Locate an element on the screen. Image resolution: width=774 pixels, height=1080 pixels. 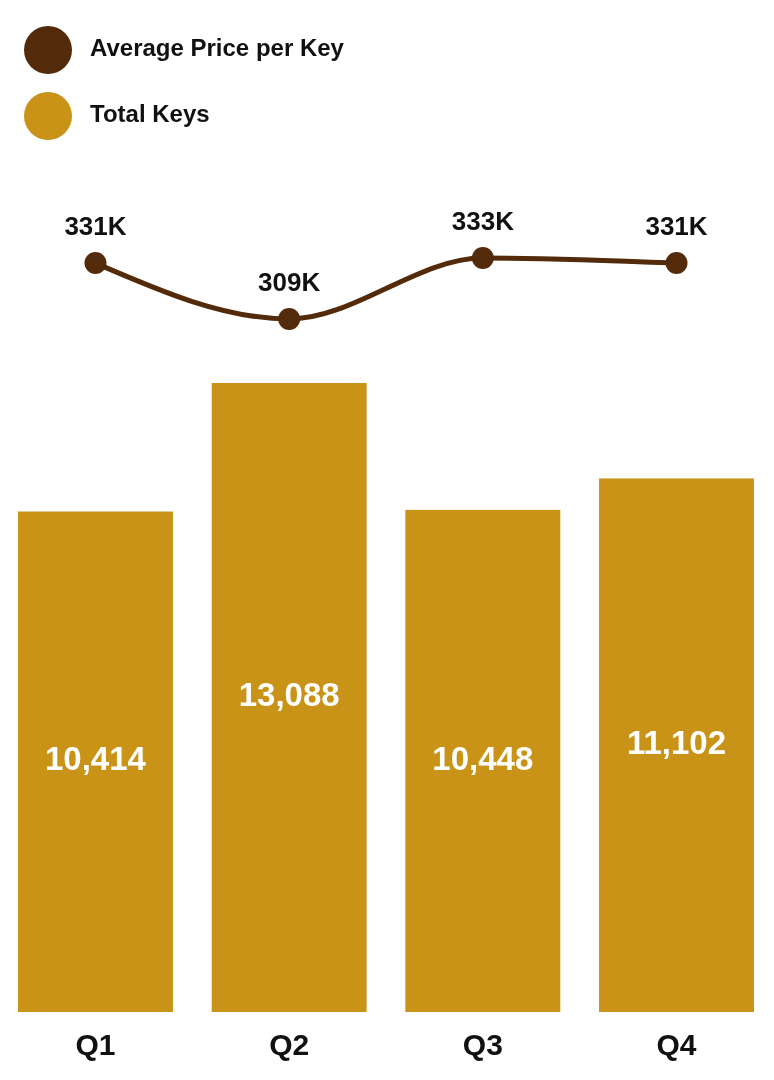
data-label: 10,448 is located at coordinates (483, 758).